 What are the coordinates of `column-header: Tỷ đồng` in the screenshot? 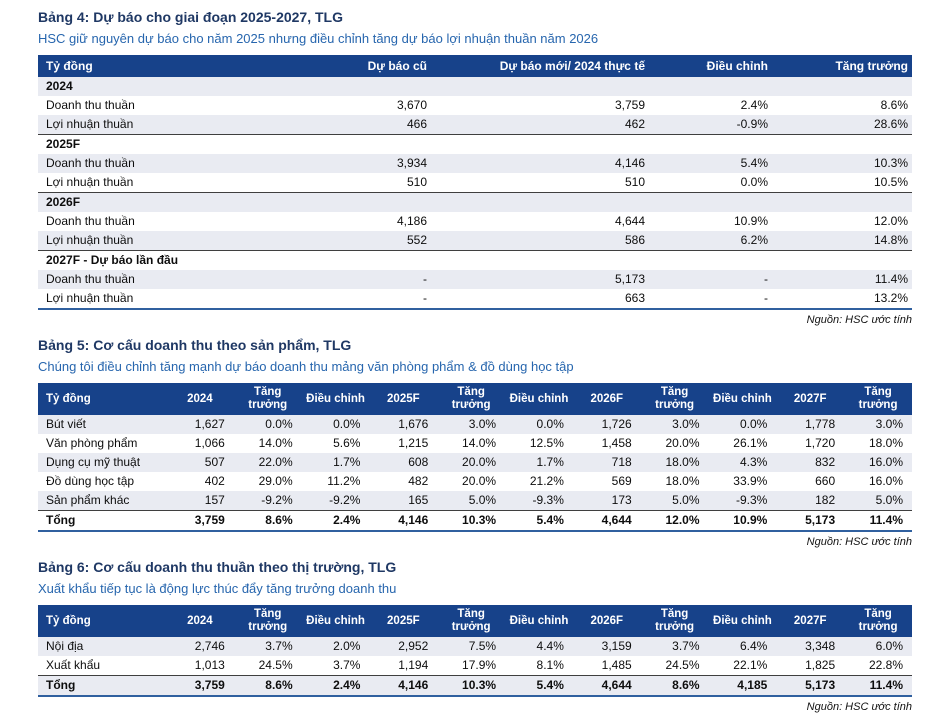 It's located at (168, 66).